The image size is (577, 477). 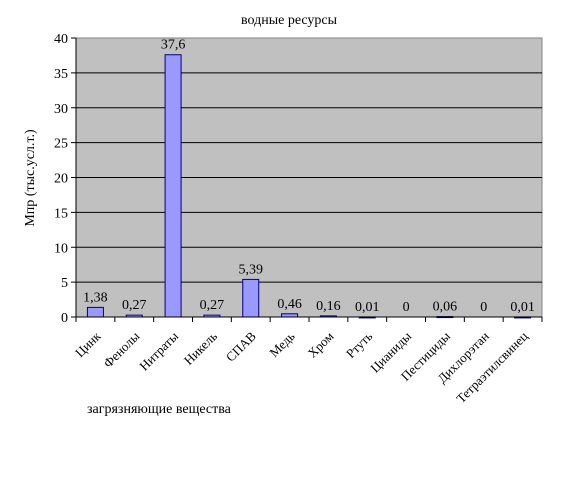 What do you see at coordinates (121, 349) in the screenshot?
I see `category-label: Фенолы` at bounding box center [121, 349].